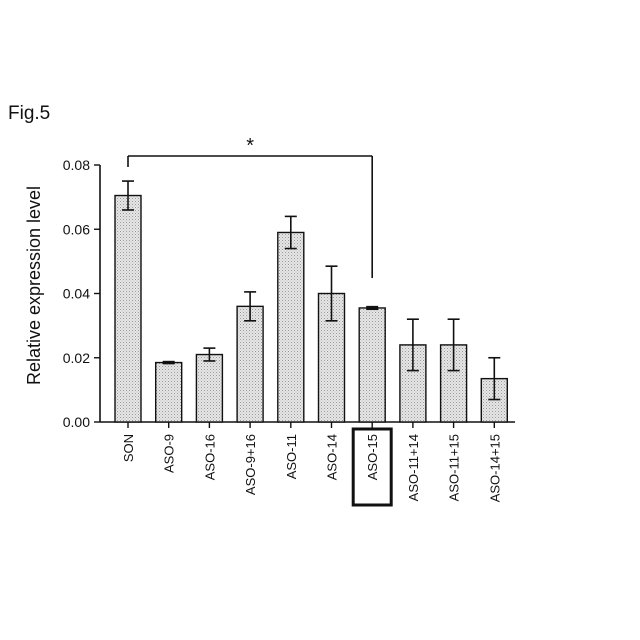 This screenshot has width=640, height=640. What do you see at coordinates (250, 146) in the screenshot?
I see `significance-label: *` at bounding box center [250, 146].